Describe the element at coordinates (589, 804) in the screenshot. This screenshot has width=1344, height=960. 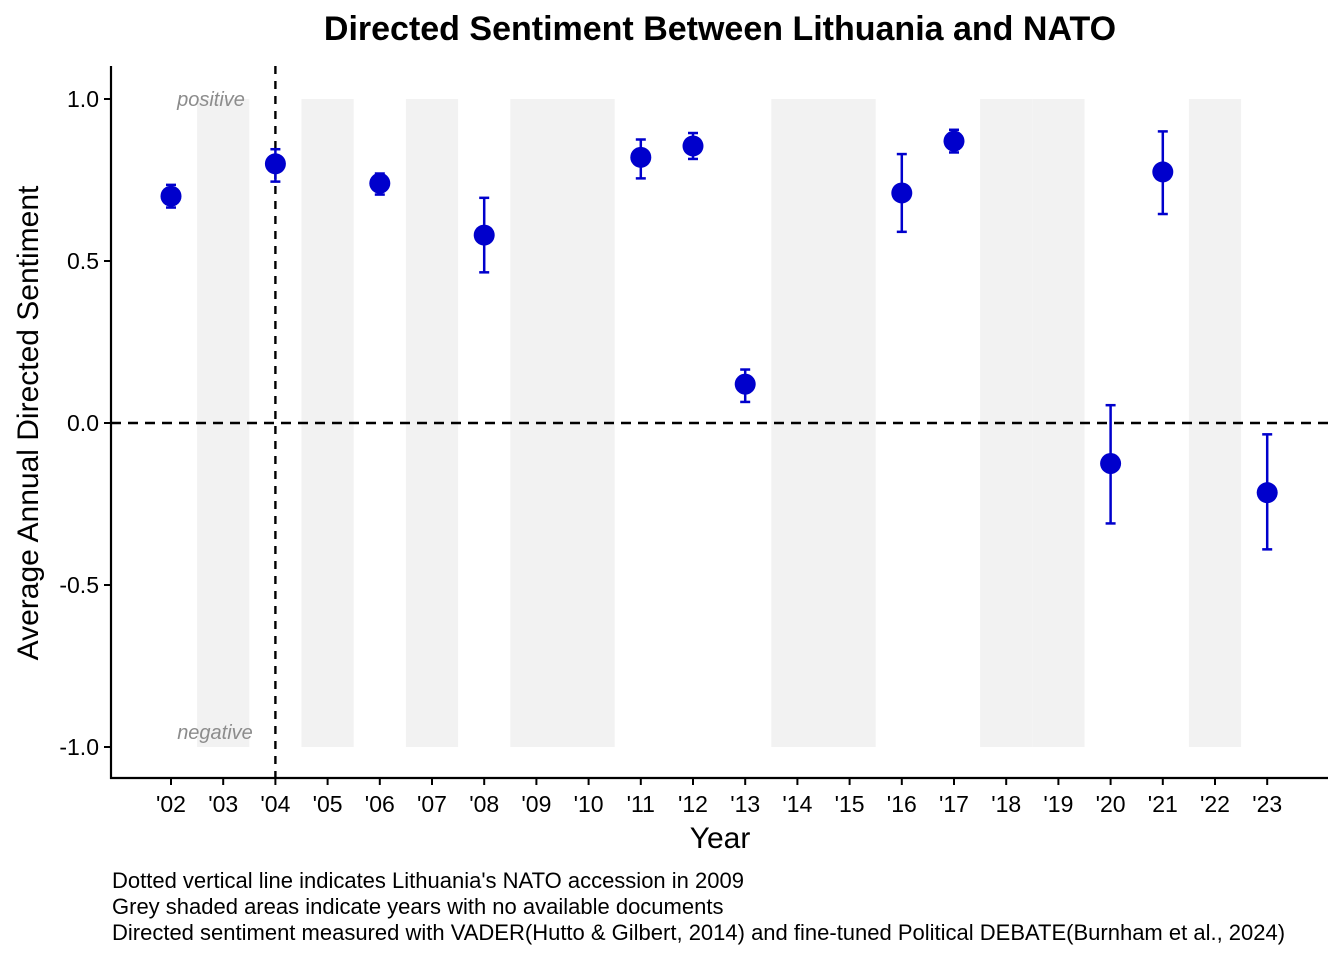
I see `x-tick-label: '10` at that location.